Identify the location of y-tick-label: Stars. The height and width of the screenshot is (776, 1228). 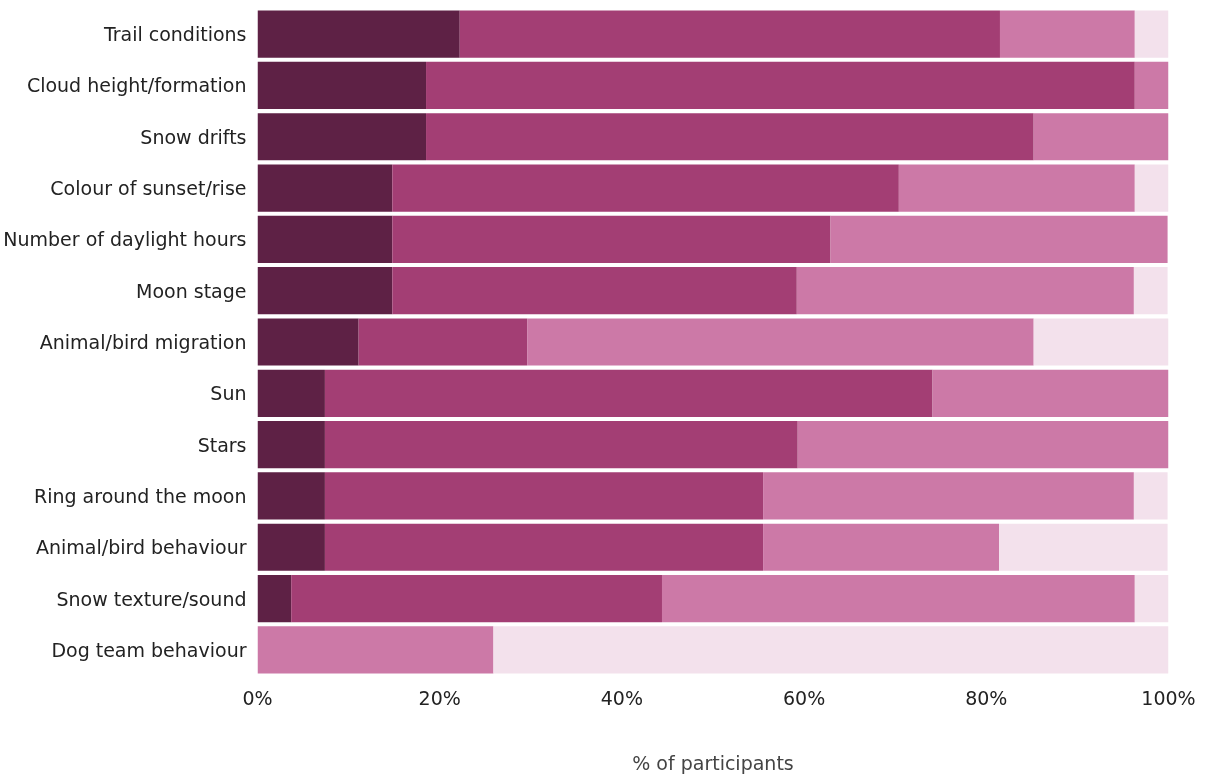
(222, 444).